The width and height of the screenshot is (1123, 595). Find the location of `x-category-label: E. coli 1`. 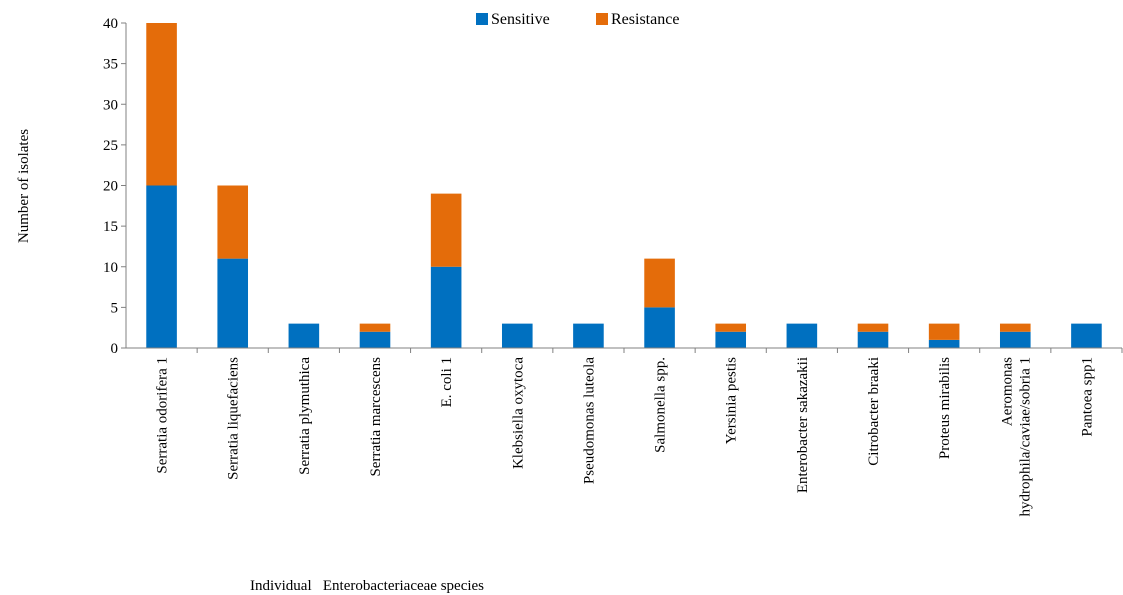

x-category-label: E. coli 1 is located at coordinates (447, 382).